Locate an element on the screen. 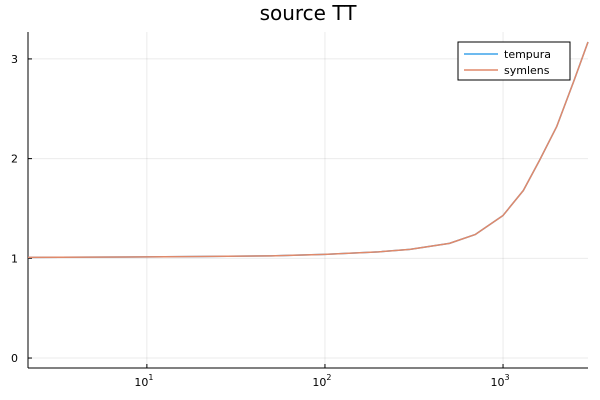 The image size is (600, 400). legend-label: tempura is located at coordinates (527, 54).